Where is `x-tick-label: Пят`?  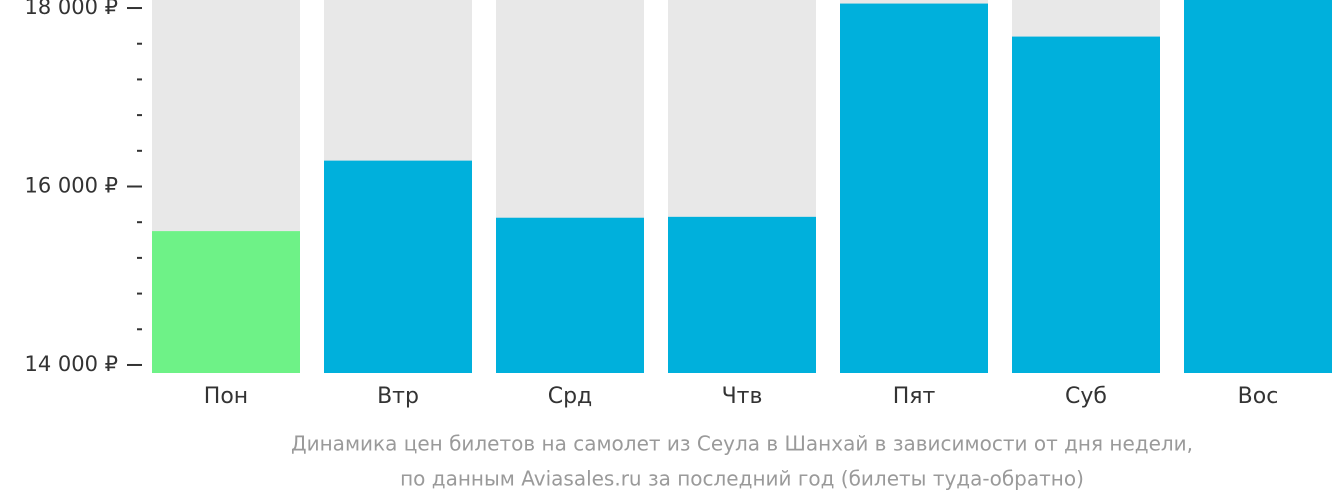 x-tick-label: Пят is located at coordinates (914, 396).